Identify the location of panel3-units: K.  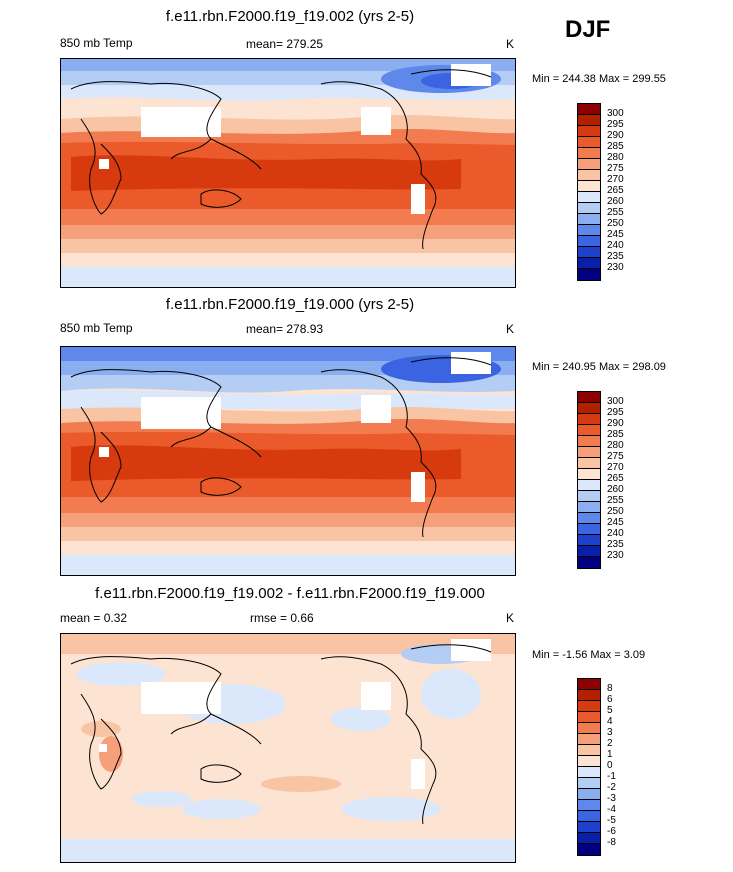
(510, 618).